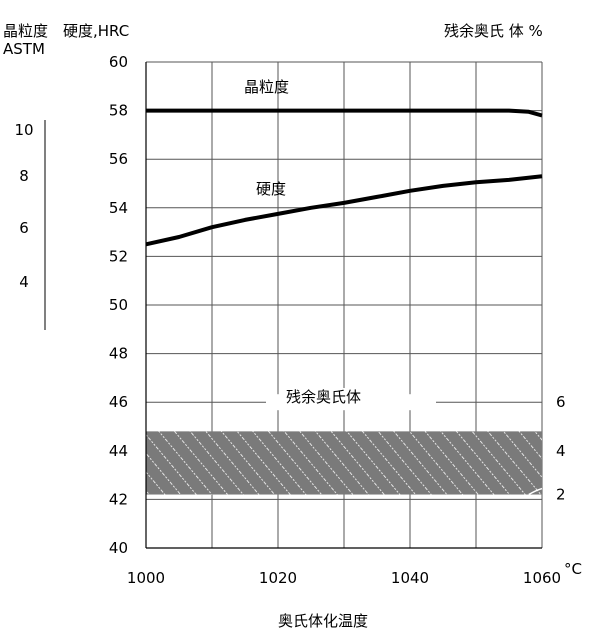  I want to click on y-tick-label: 44, so click(118, 451).